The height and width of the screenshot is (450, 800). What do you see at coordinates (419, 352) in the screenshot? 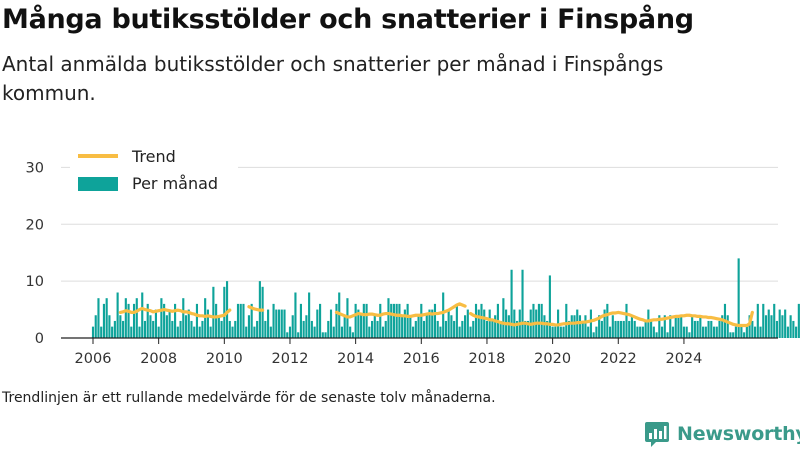
I see `x-axis: 2006 2008 2010 2012 2014 2016 2018 2020 2022 2024` at bounding box center [419, 352].